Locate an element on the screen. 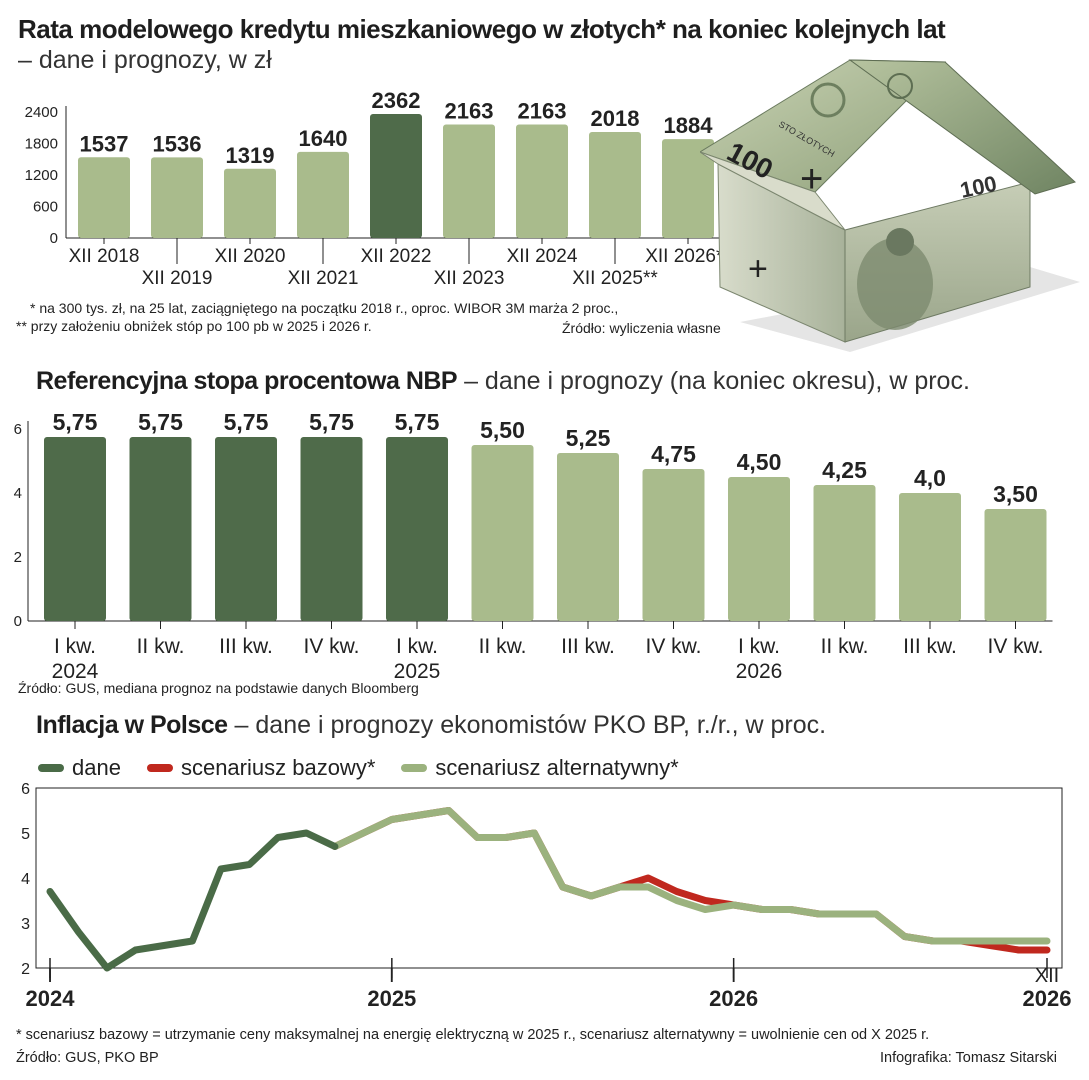  chart3-ytick-4: 6 is located at coordinates (25, 789).